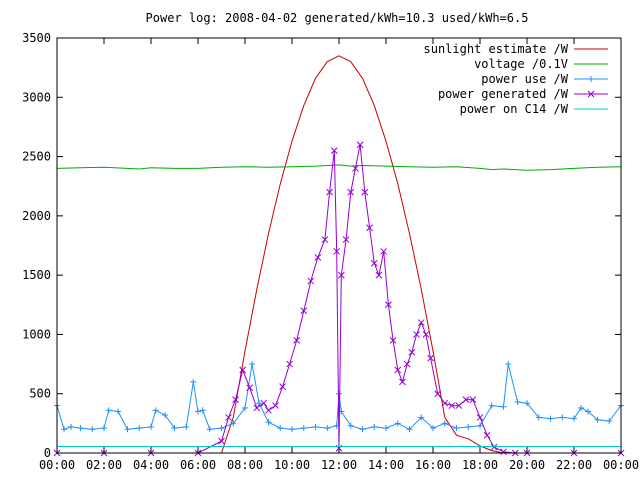 The image size is (640, 480). I want to click on y-tick-label: 0, so click(47, 453).